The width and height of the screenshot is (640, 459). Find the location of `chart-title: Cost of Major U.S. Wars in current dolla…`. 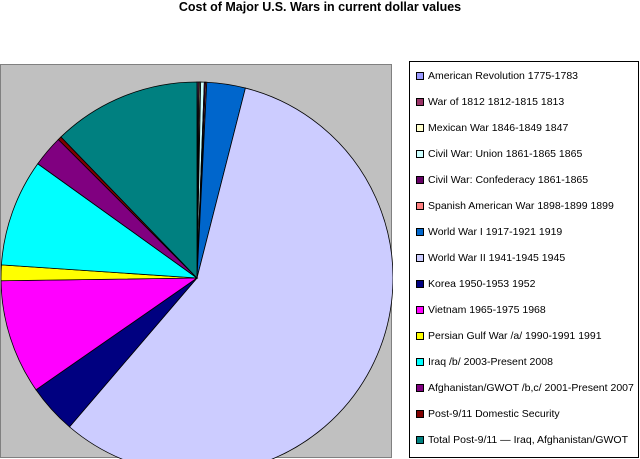

chart-title: Cost of Major U.S. Wars in current dolla… is located at coordinates (320, 7).